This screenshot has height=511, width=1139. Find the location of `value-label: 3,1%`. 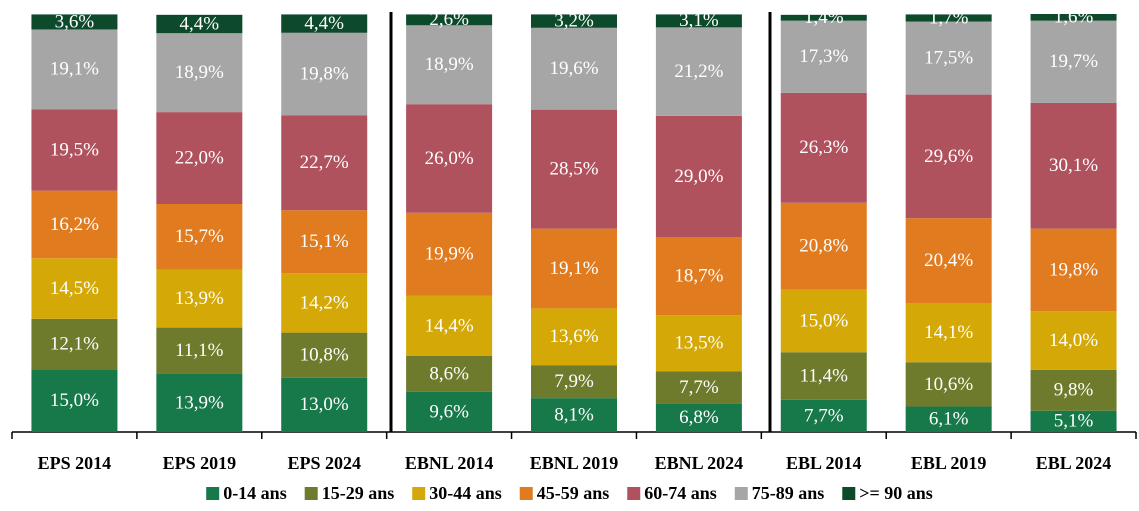

value-label: 3,1% is located at coordinates (699, 20).